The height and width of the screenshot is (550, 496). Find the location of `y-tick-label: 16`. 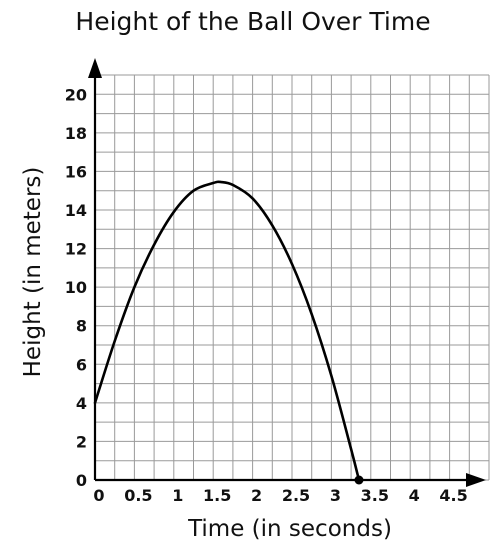

y-tick-label: 16 is located at coordinates (76, 171).